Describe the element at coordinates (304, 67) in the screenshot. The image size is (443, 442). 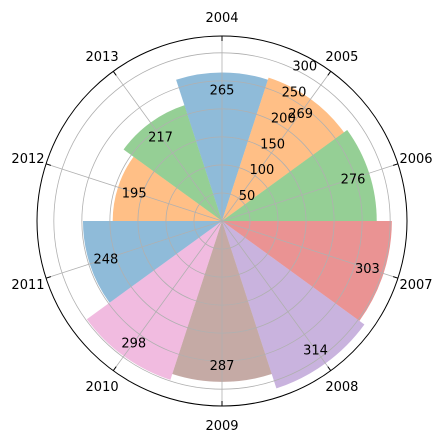
I see `radial-tick-label: 300` at that location.